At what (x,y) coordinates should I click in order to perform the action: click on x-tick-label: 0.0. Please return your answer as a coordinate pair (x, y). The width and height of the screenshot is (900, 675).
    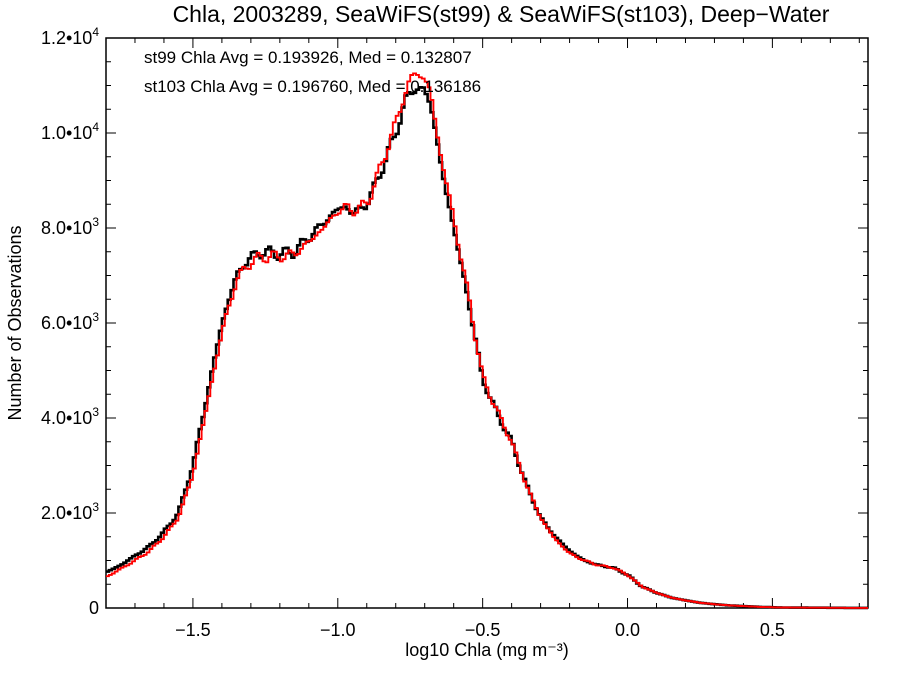
    Looking at the image, I should click on (627, 630).